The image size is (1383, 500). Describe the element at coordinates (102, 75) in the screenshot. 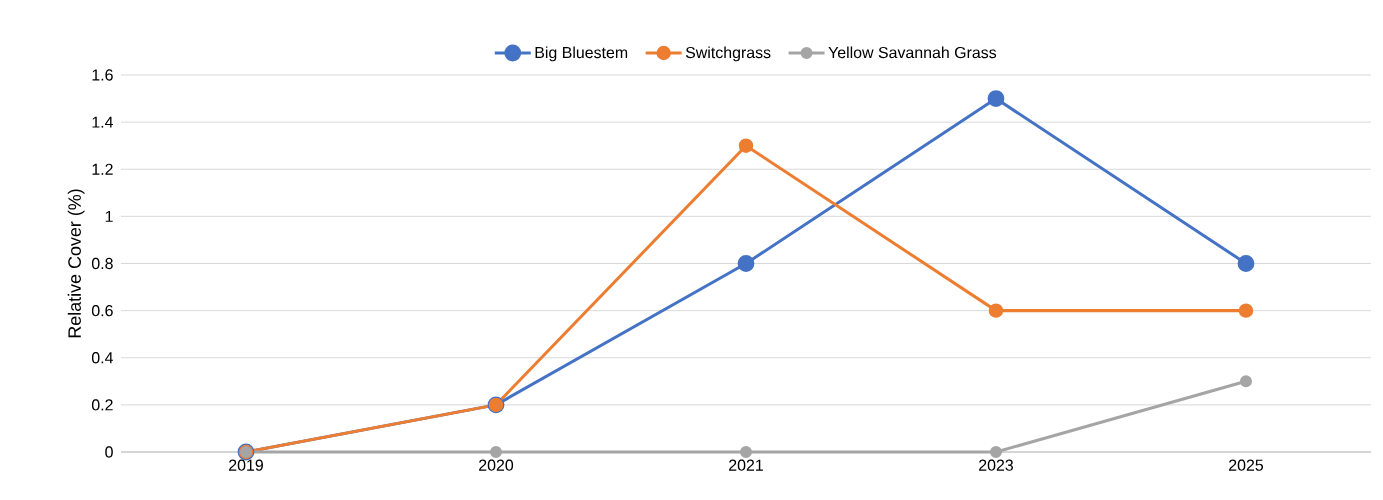

I see `y-tick-label: 1.6` at that location.